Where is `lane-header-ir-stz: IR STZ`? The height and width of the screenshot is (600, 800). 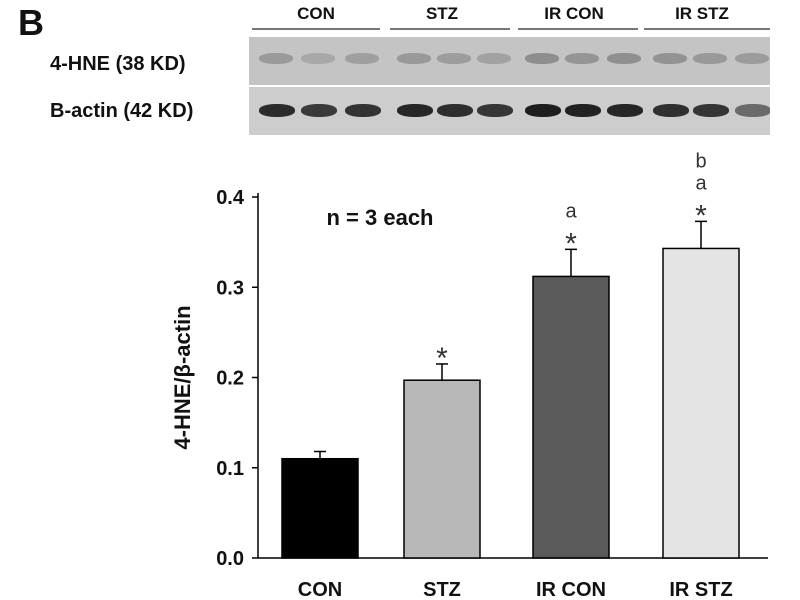
lane-header-ir-stz: IR STZ is located at coordinates (702, 13).